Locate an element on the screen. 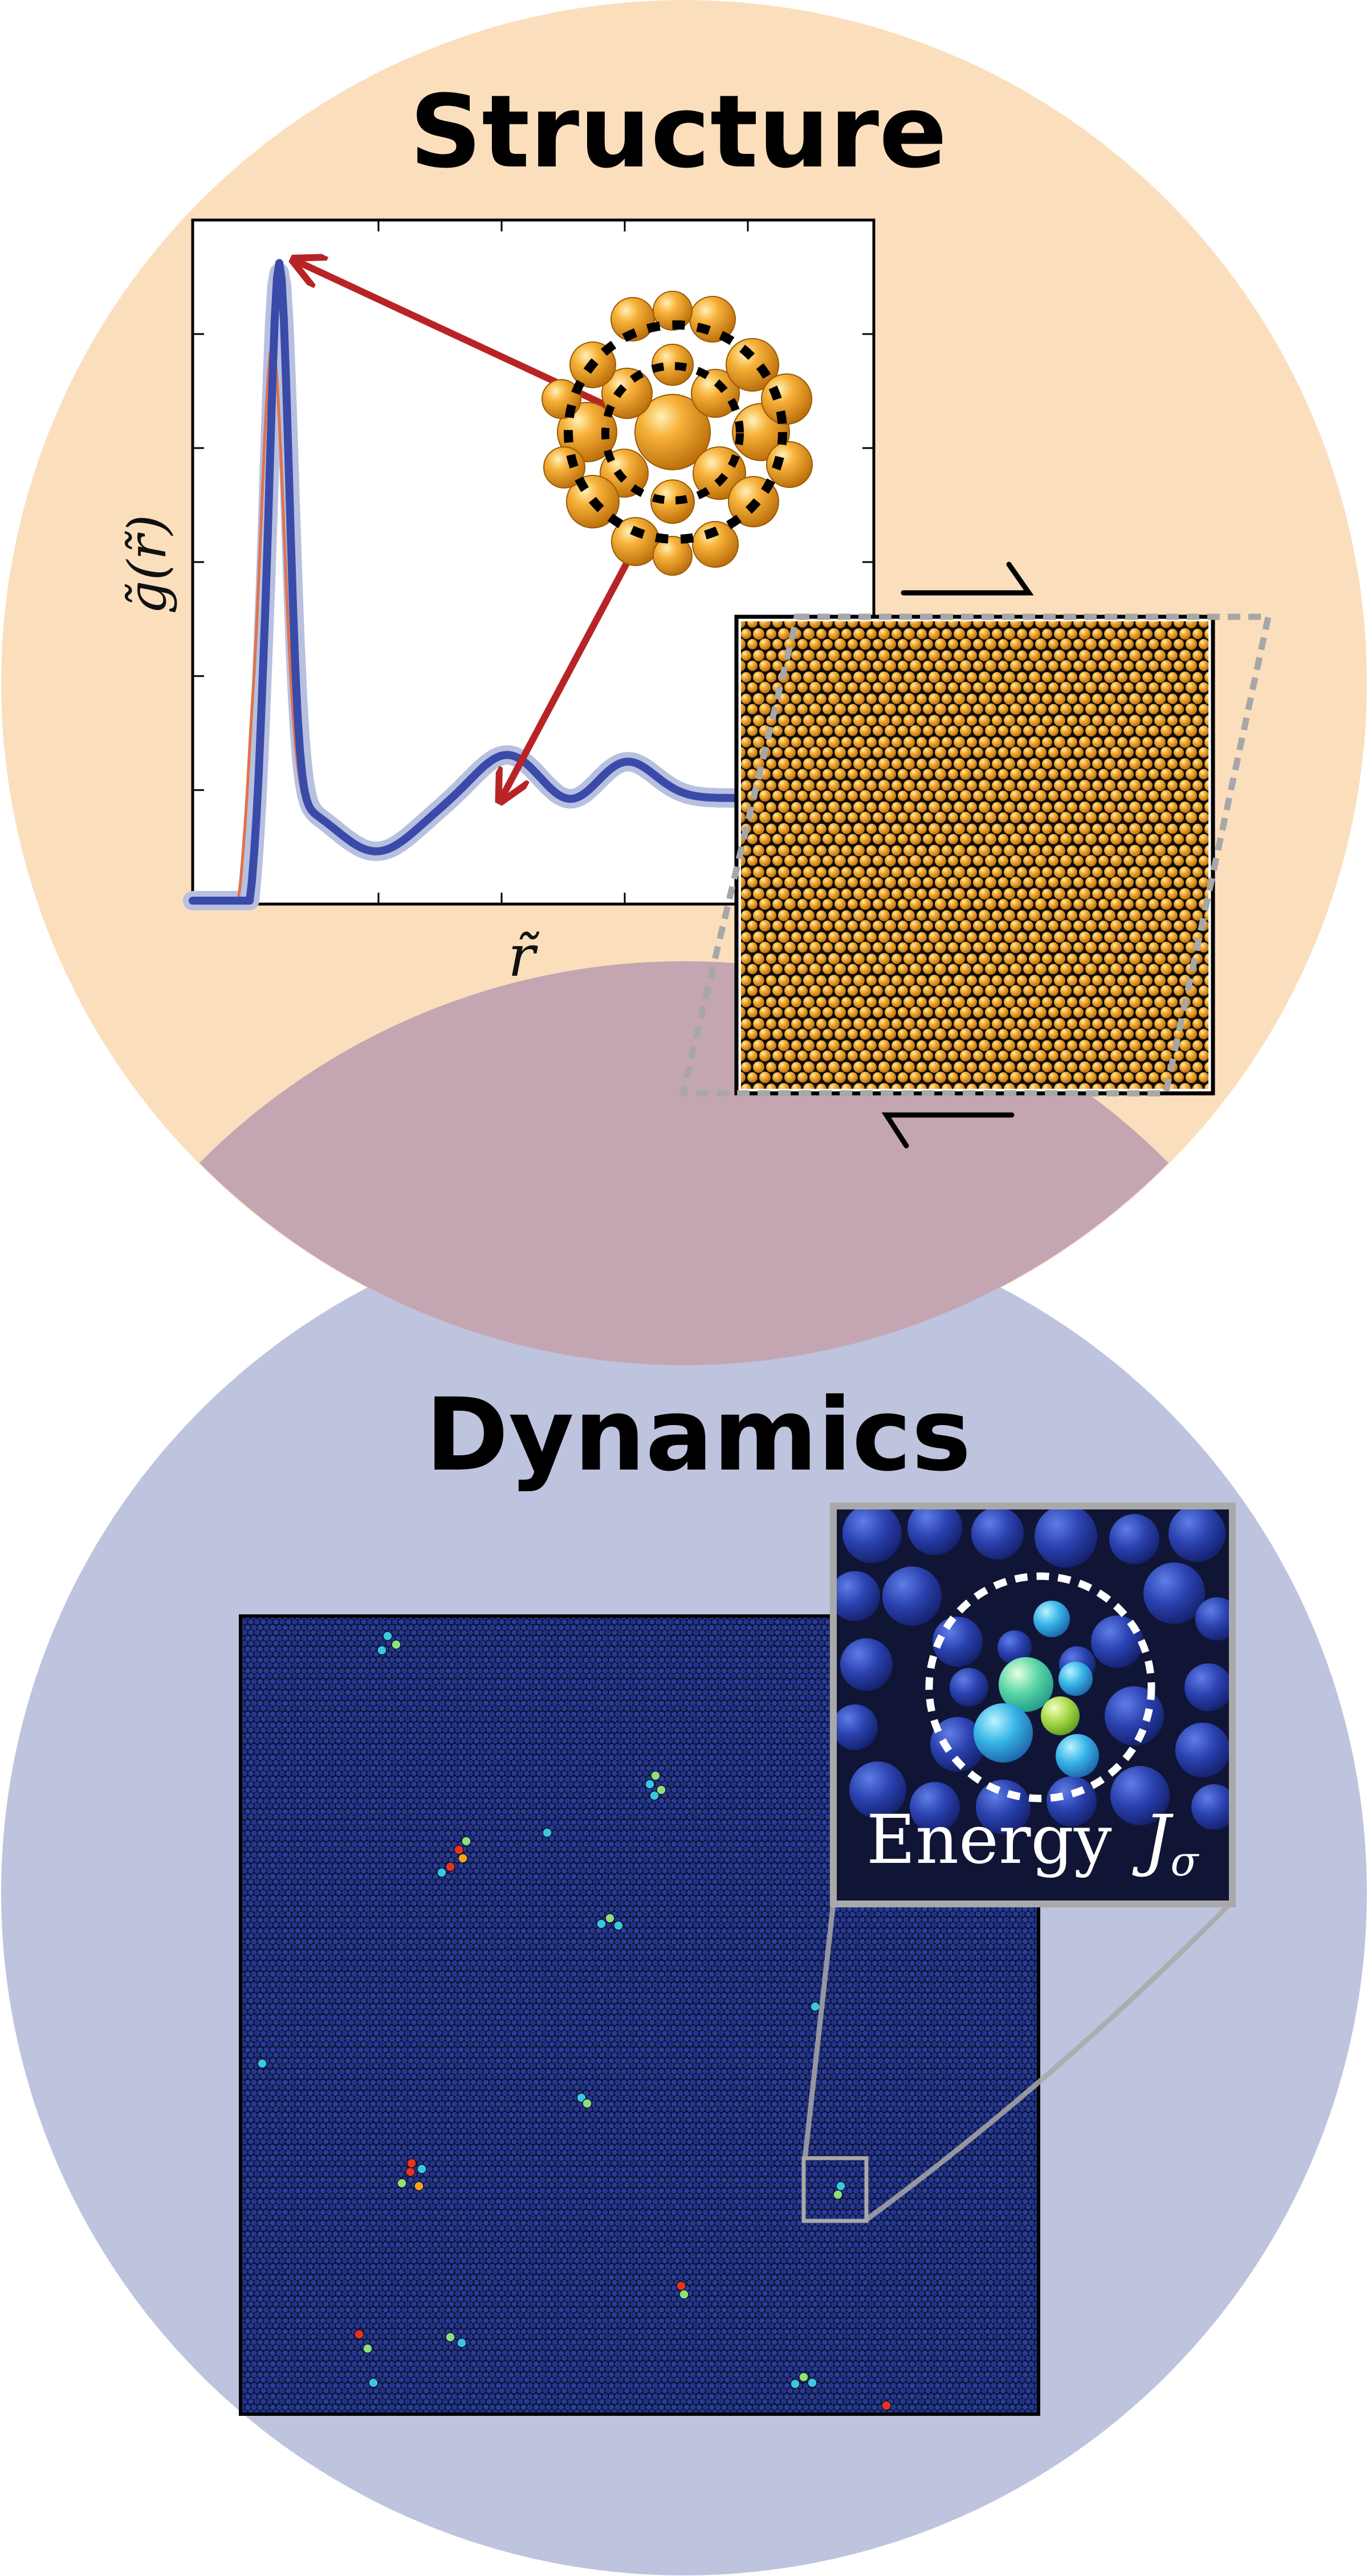 This screenshot has height=2576, width=1368. y-ticks is located at coordinates (533, 562).